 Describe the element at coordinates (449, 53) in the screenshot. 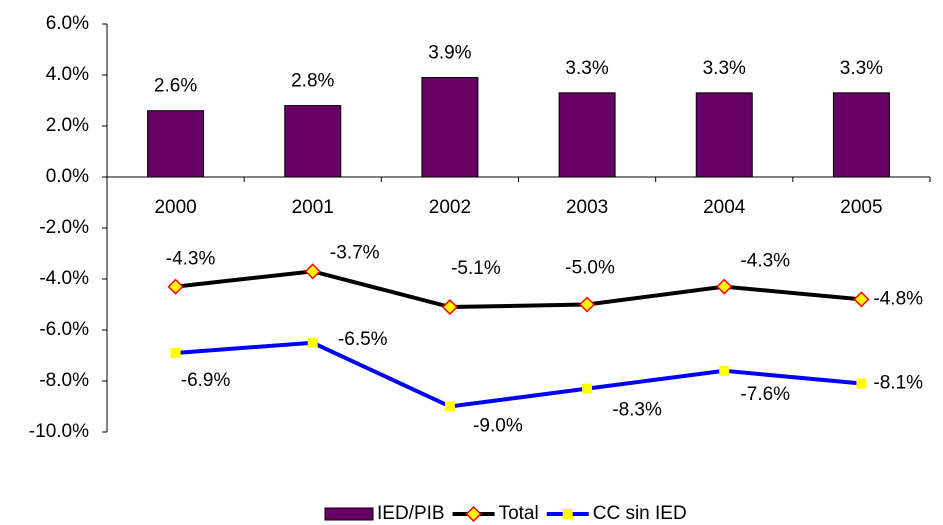

I see `data-label: 3.9%` at that location.